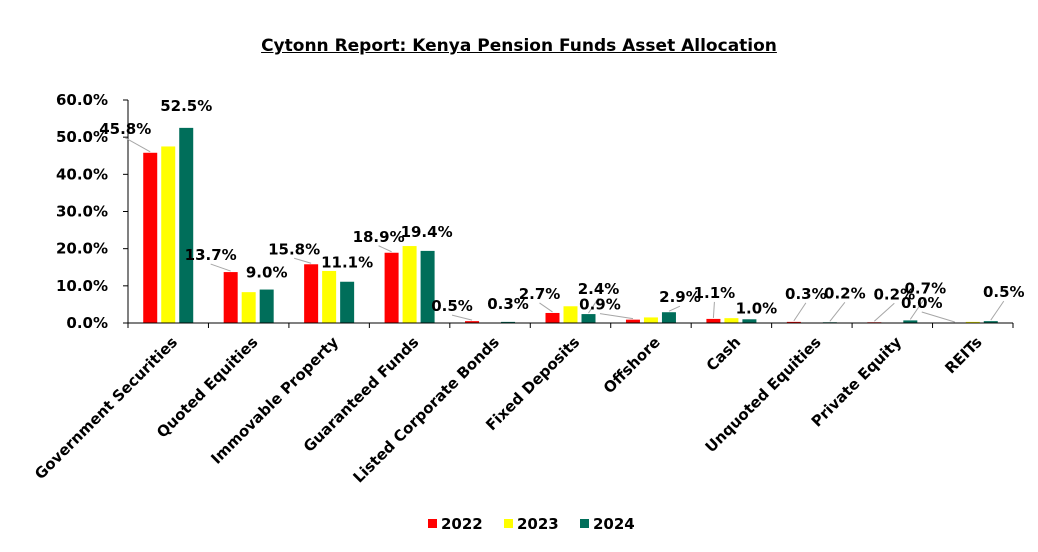 The height and width of the screenshot is (552, 1038). I want to click on bar-offshore-2024, so click(668, 317).